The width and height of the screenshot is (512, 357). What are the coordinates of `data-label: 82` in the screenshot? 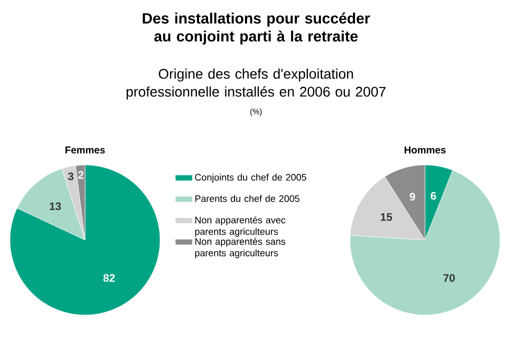 It's located at (109, 278).